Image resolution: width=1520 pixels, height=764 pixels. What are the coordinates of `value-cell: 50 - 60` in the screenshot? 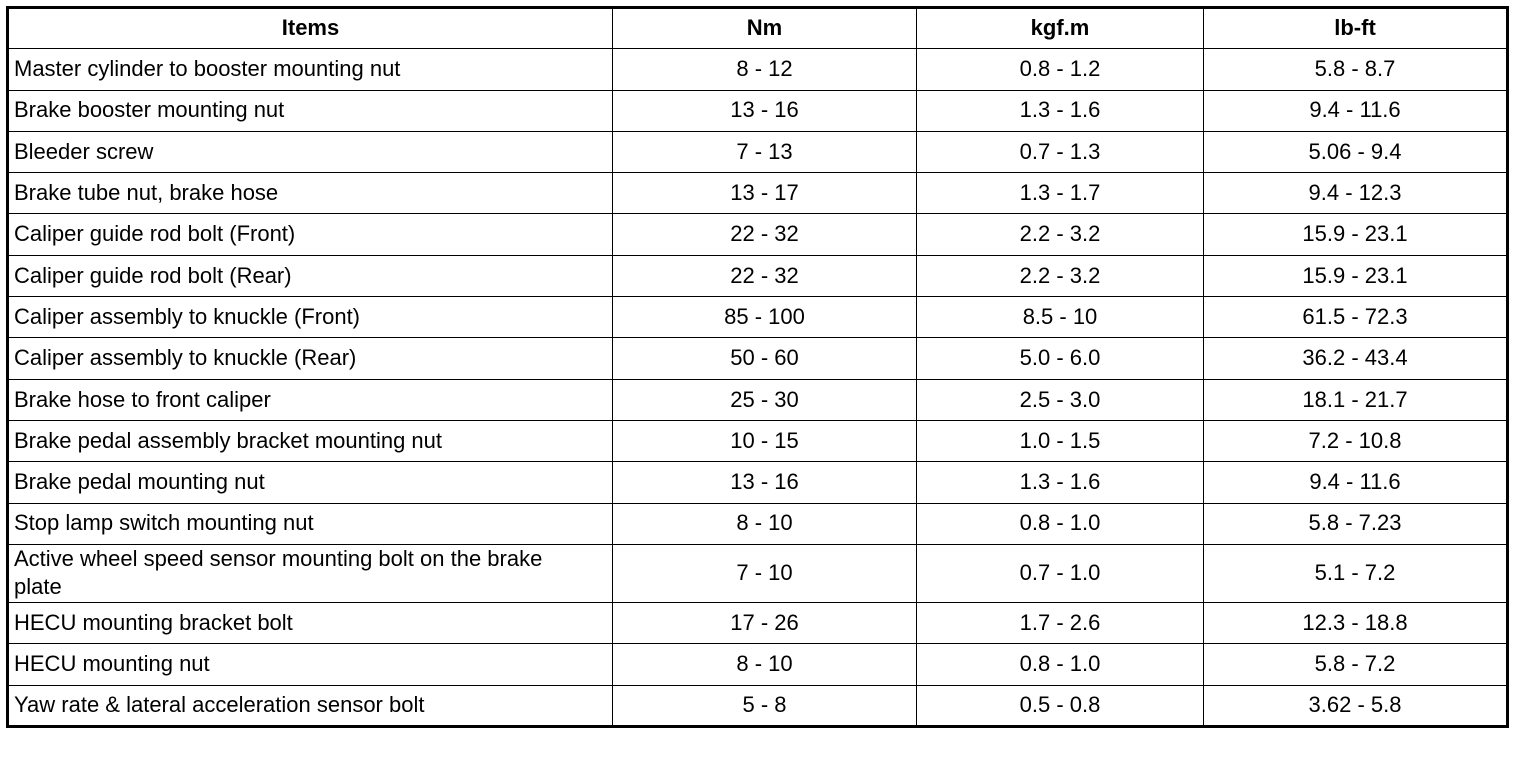 It's located at (764, 358).